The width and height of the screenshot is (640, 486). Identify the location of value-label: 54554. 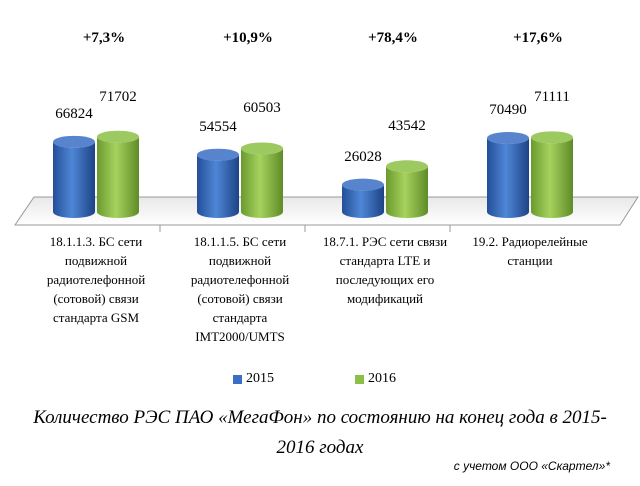
(218, 126).